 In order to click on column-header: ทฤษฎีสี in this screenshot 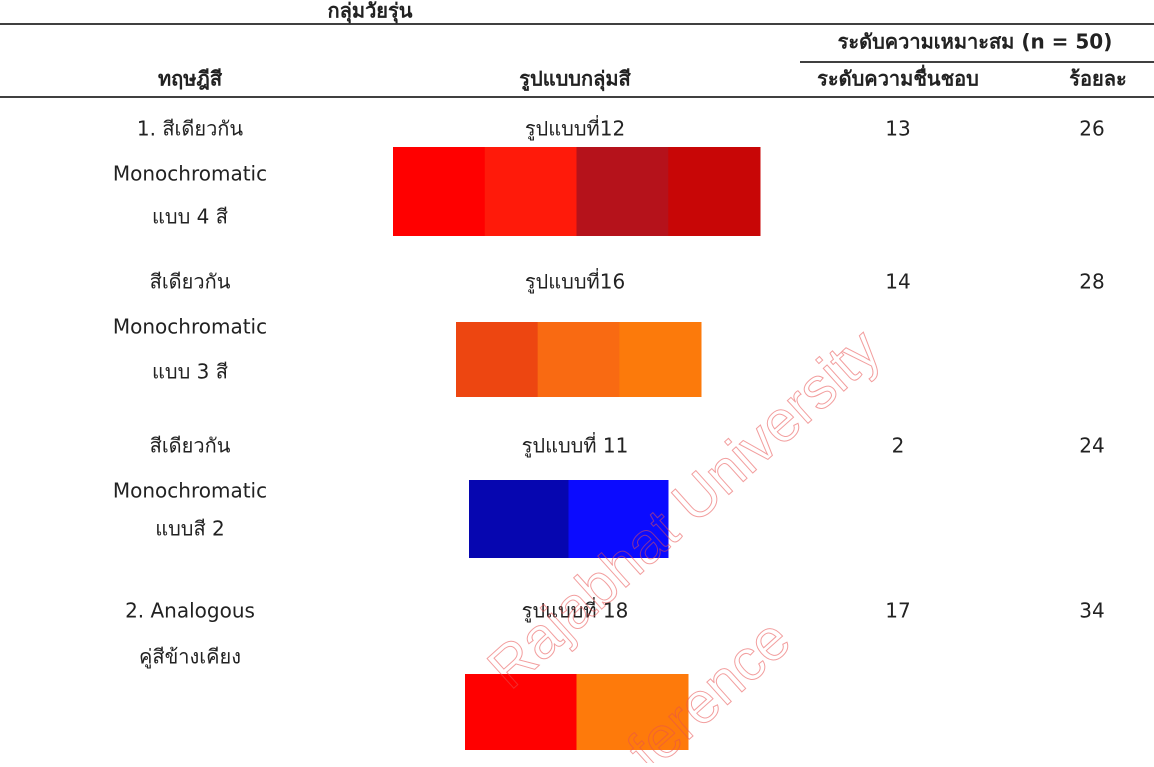, I will do `click(190, 79)`.